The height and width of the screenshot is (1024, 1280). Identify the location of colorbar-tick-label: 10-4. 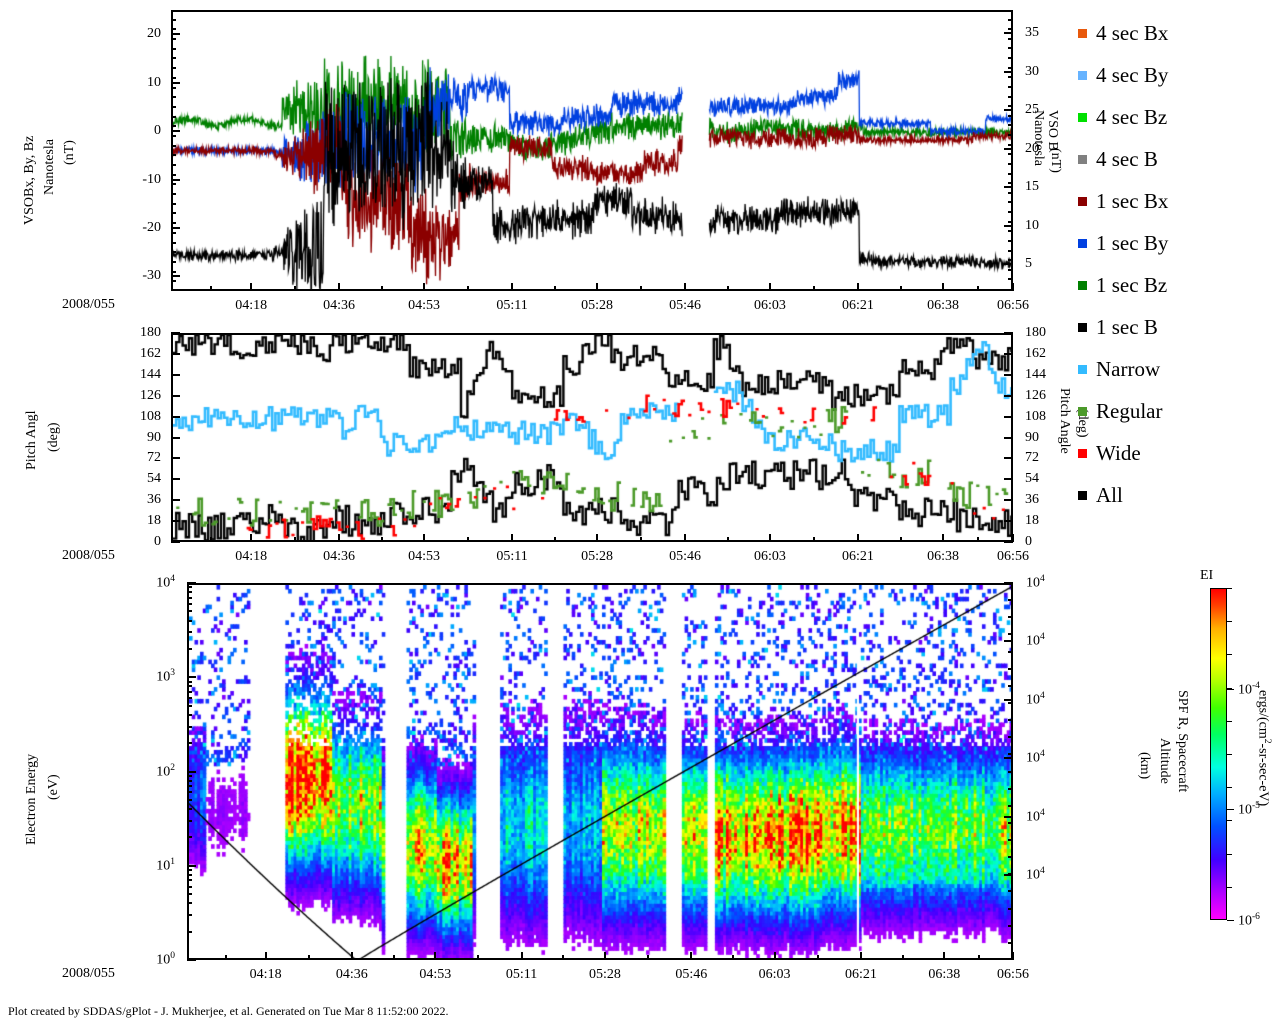
(1249, 689).